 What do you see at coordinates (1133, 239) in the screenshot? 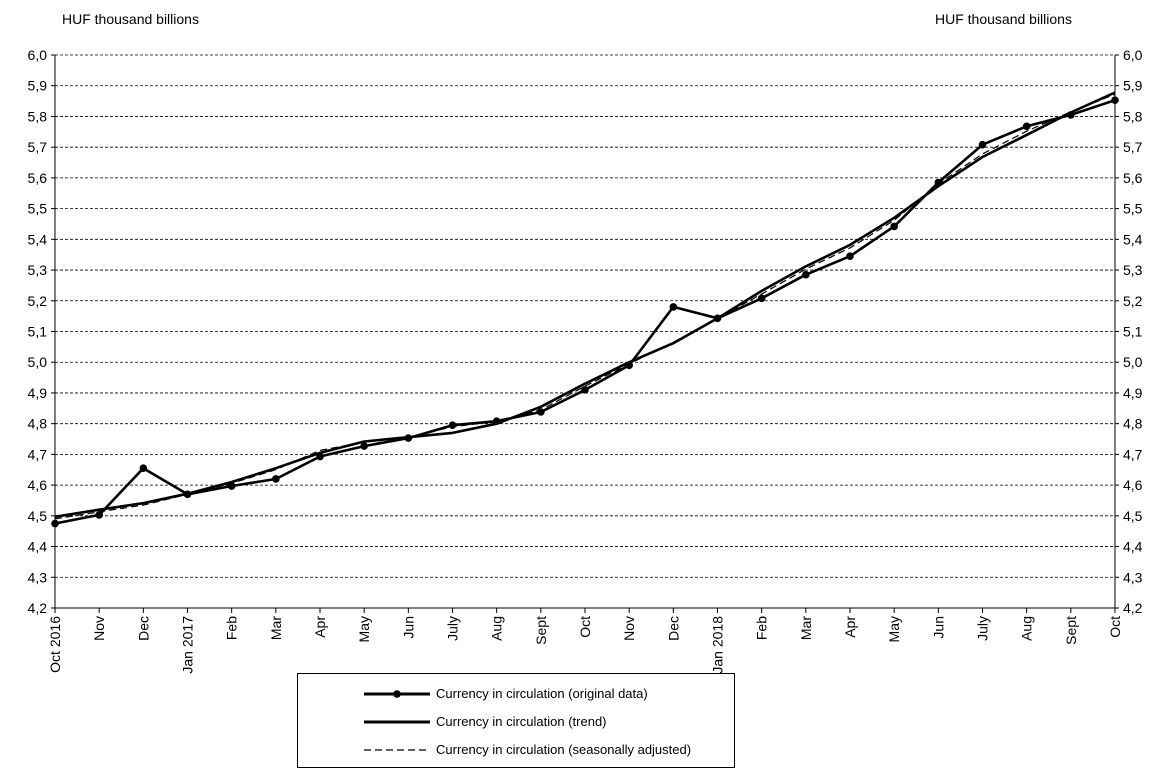
I see `y-tick-label-right: 5,4` at bounding box center [1133, 239].